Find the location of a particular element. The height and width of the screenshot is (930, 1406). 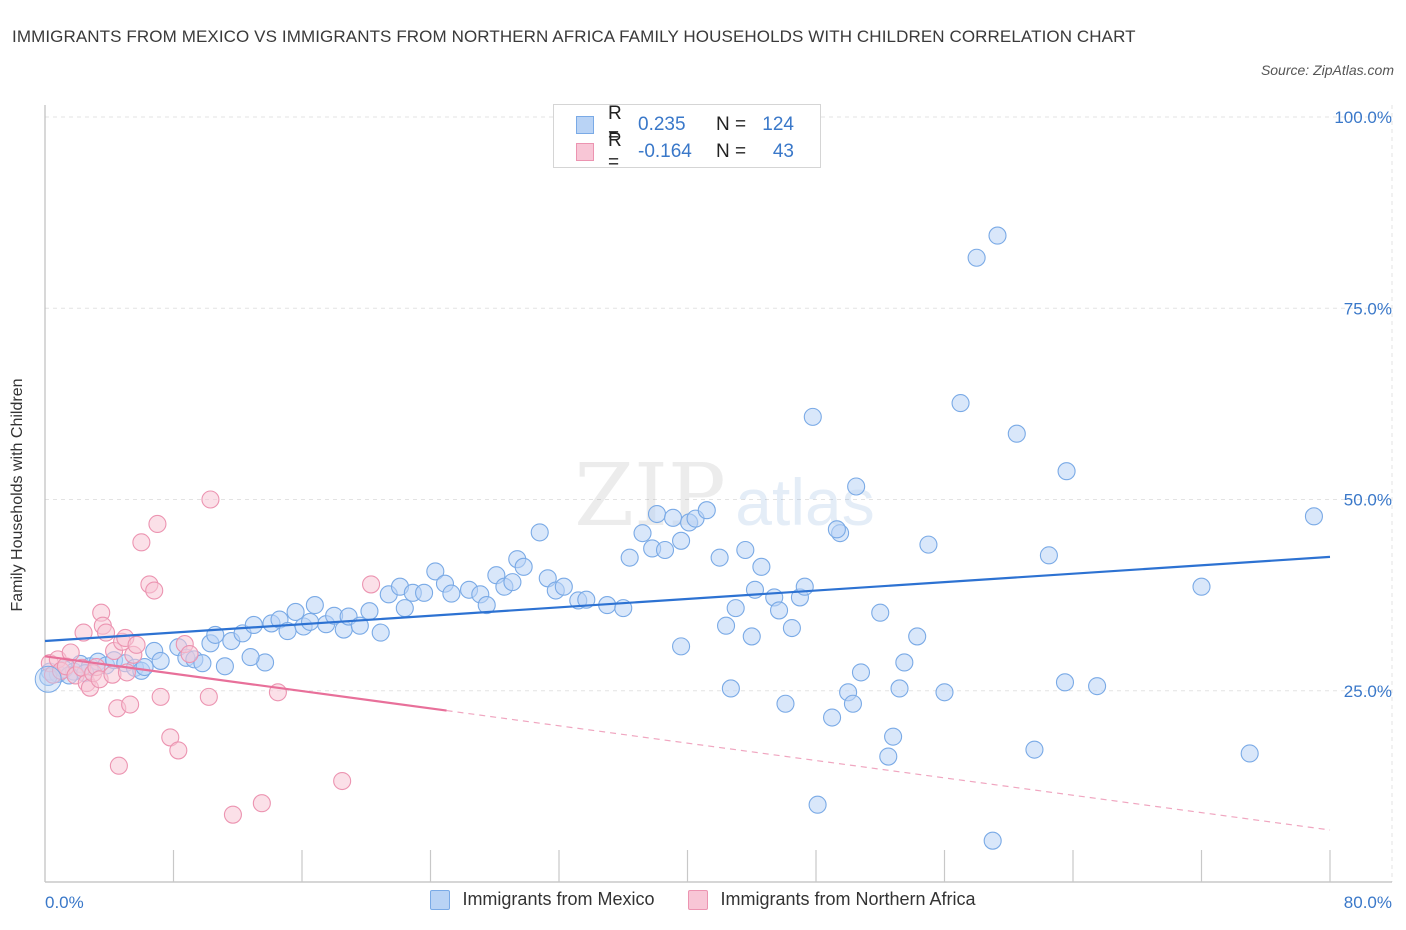

x-tick-label: 0.0% is located at coordinates (64, 902).